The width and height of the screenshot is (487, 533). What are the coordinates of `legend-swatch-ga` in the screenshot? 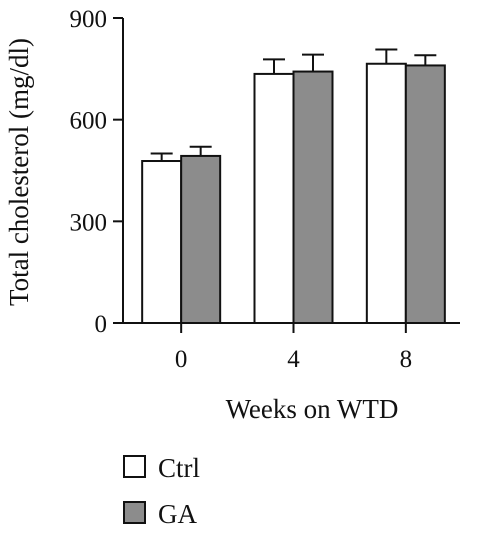 It's located at (134, 512).